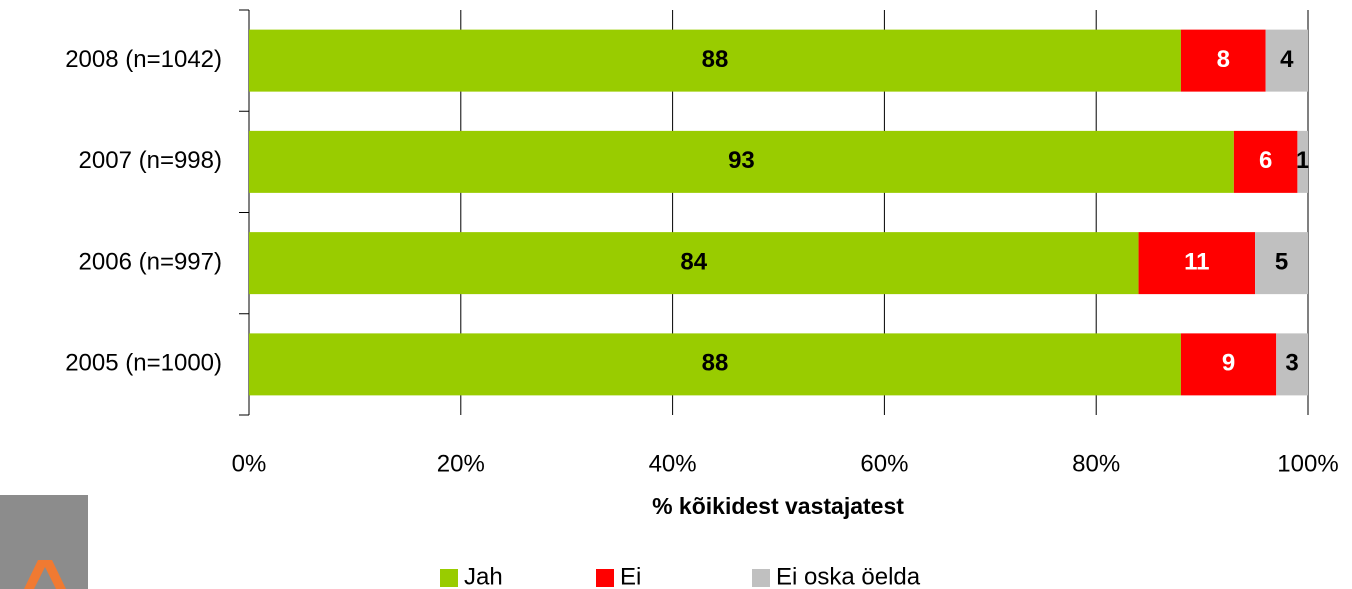 Image resolution: width=1352 pixels, height=589 pixels. What do you see at coordinates (143, 59) in the screenshot?
I see `y-tick-label: 2008 (n=1042)` at bounding box center [143, 59].